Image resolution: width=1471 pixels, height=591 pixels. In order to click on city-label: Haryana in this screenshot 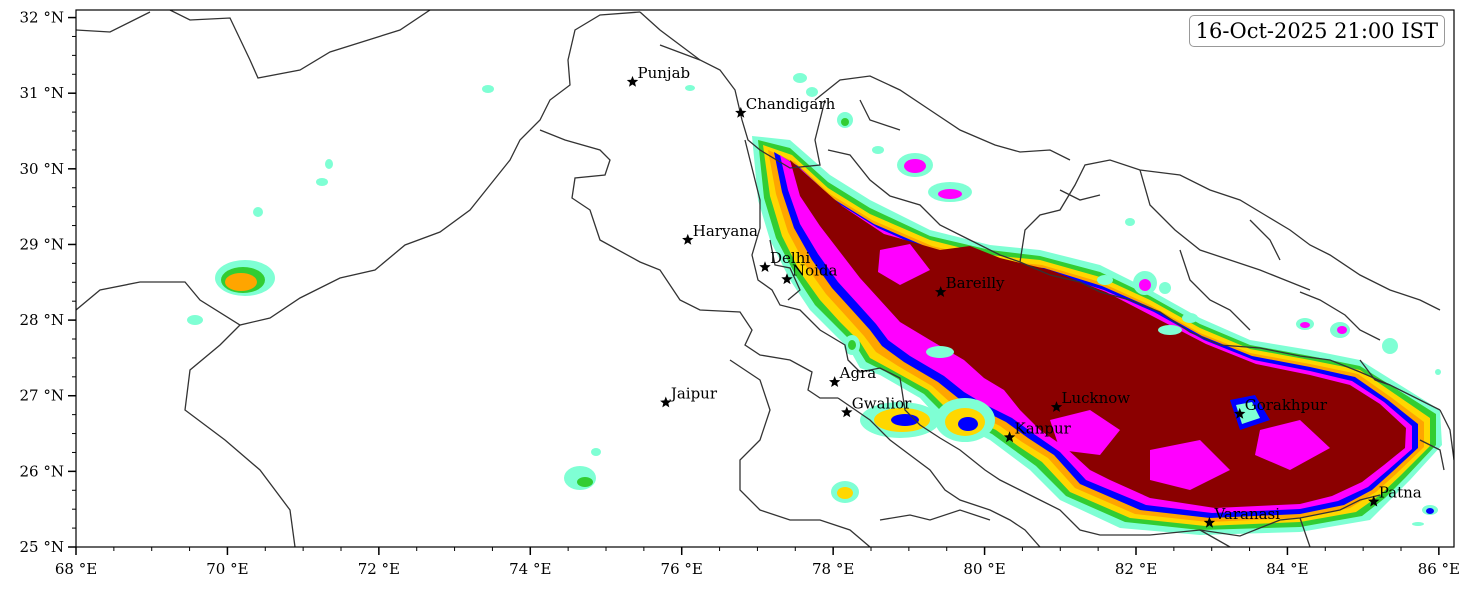, I will do `click(725, 231)`.